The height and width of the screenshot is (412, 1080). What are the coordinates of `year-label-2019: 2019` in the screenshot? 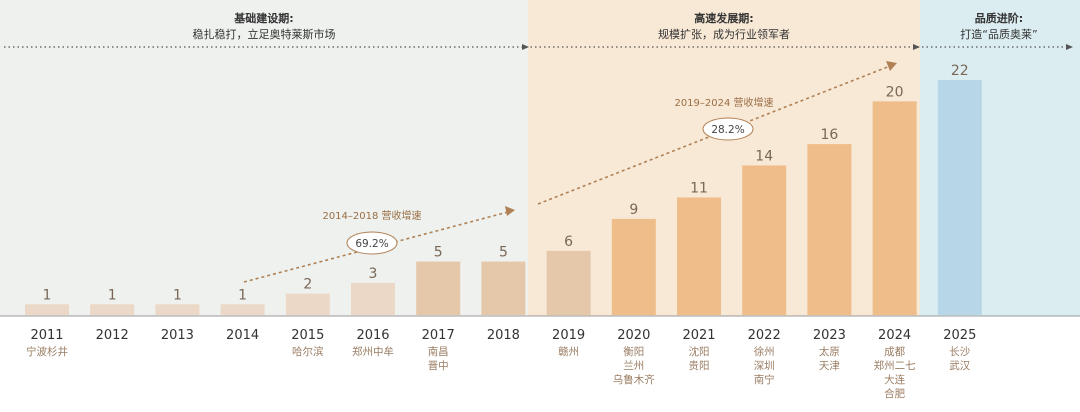 It's located at (568, 335).